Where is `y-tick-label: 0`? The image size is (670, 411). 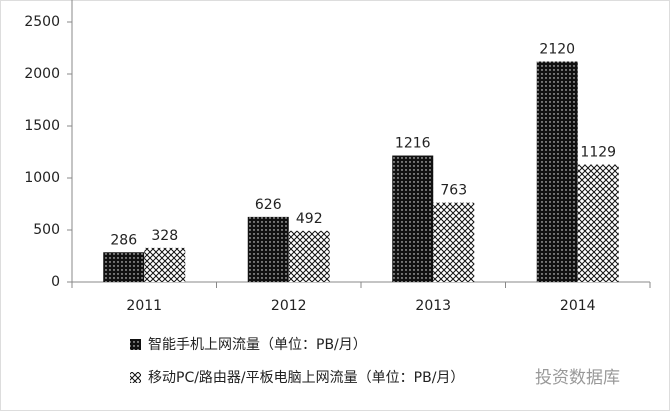 y-tick-label: 0 is located at coordinates (55, 282).